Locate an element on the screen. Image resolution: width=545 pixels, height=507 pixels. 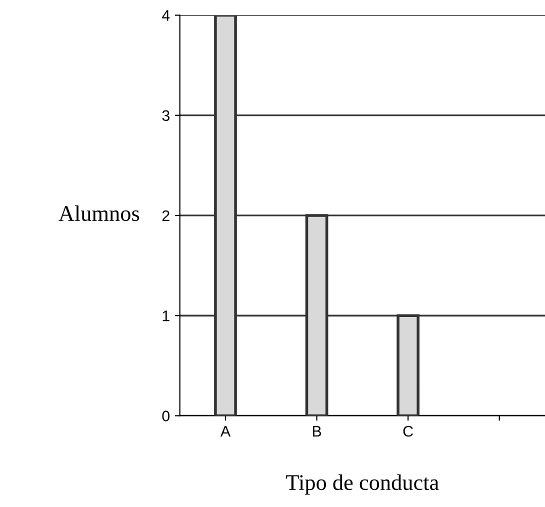
y-tick-label: 4 is located at coordinates (166, 15).